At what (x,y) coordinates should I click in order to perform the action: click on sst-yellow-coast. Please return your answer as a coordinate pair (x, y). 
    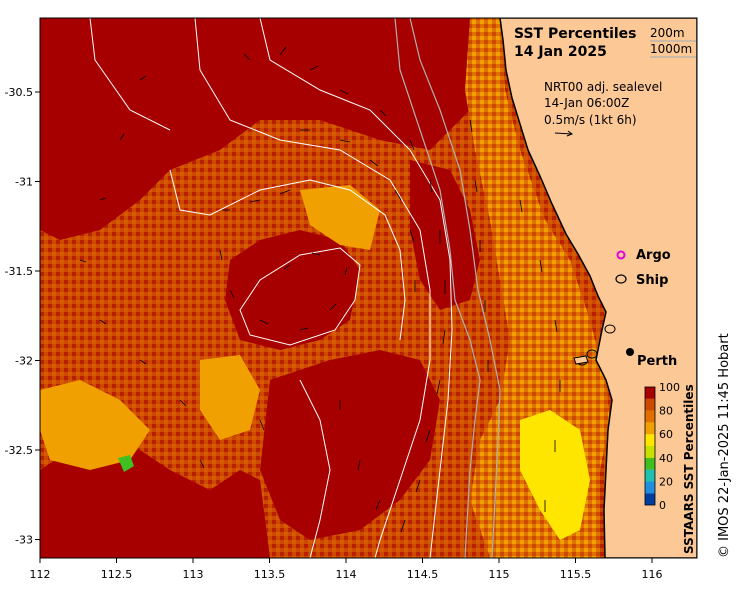
    Looking at the image, I should click on (555, 475).